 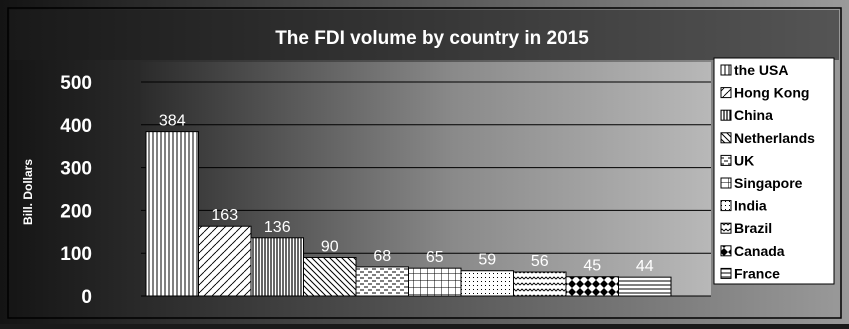 What do you see at coordinates (774, 138) in the screenshot?
I see `legend-label: Netherlands` at bounding box center [774, 138].